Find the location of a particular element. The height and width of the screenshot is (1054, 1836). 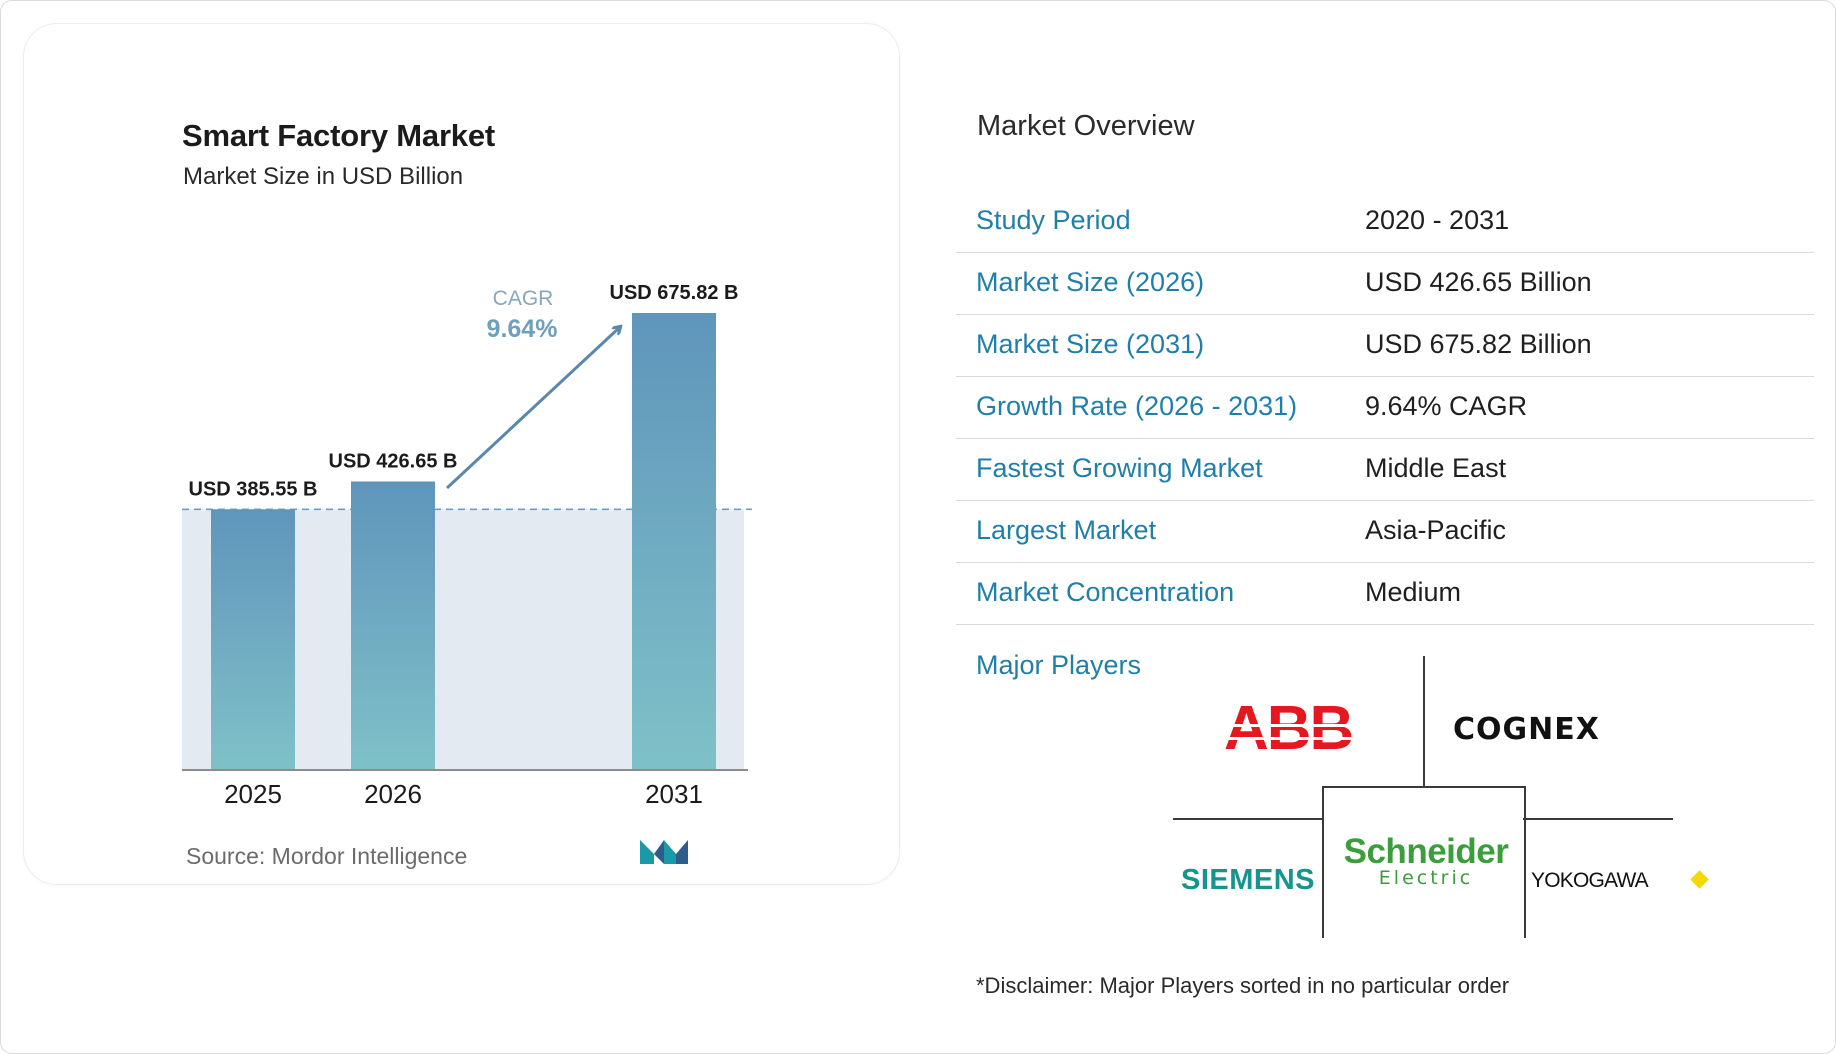

yokogawa-logo: YOKOGAWA is located at coordinates (1590, 880).